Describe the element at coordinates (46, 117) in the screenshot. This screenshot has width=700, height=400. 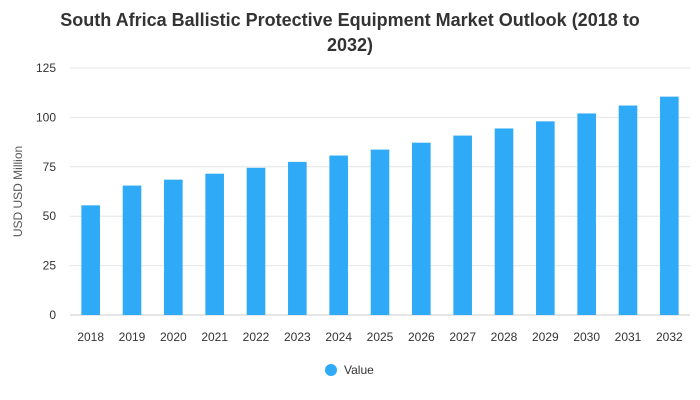
I see `y-tick-label-100: 100` at that location.